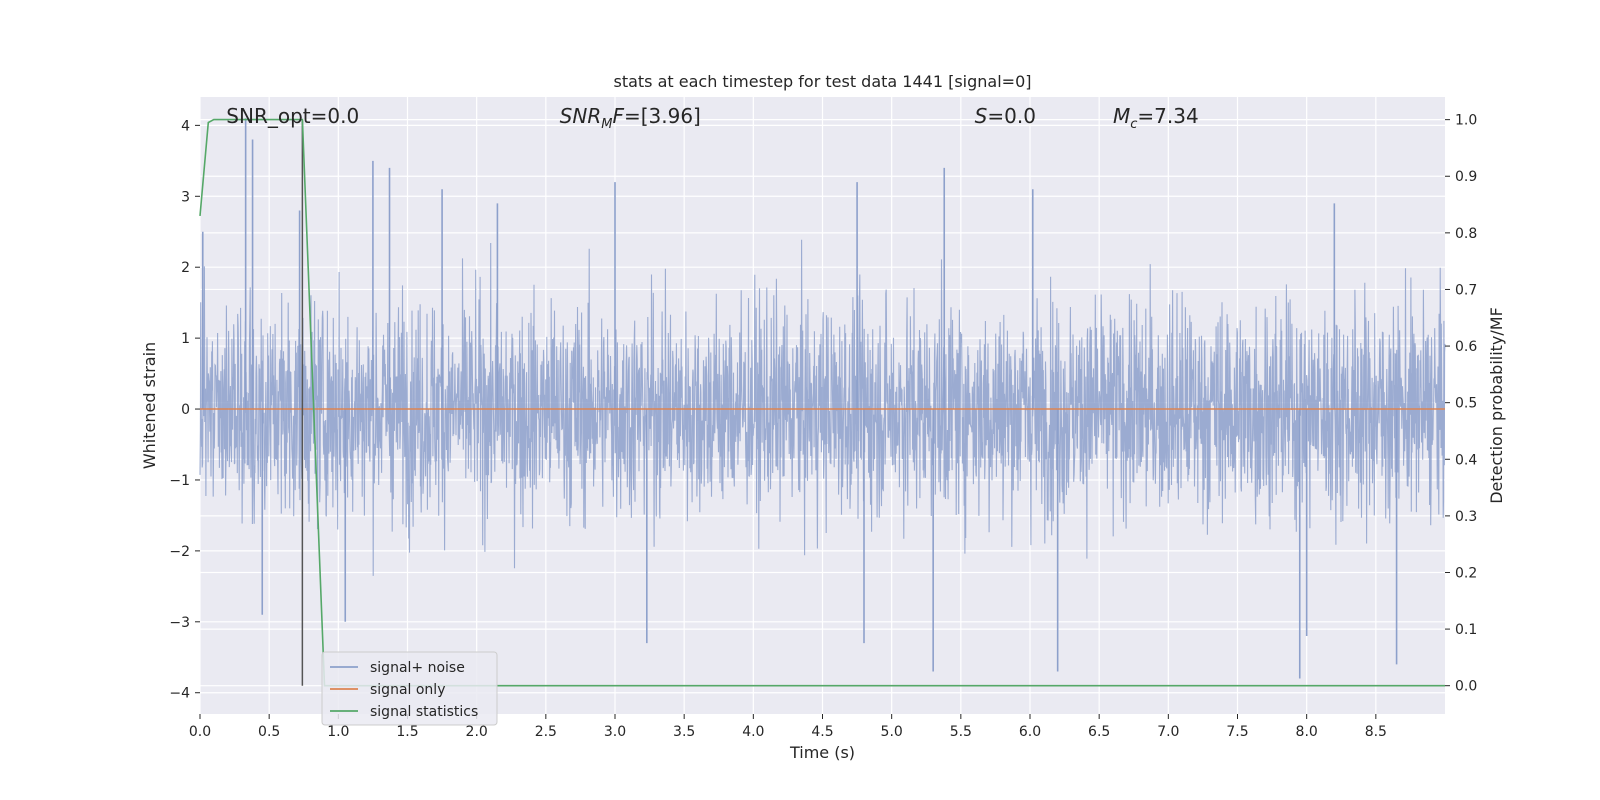 Image resolution: width=1600 pixels, height=800 pixels. Describe the element at coordinates (292, 116) in the screenshot. I see `annotation-snr-opt: SNR_opt=0.0` at that location.